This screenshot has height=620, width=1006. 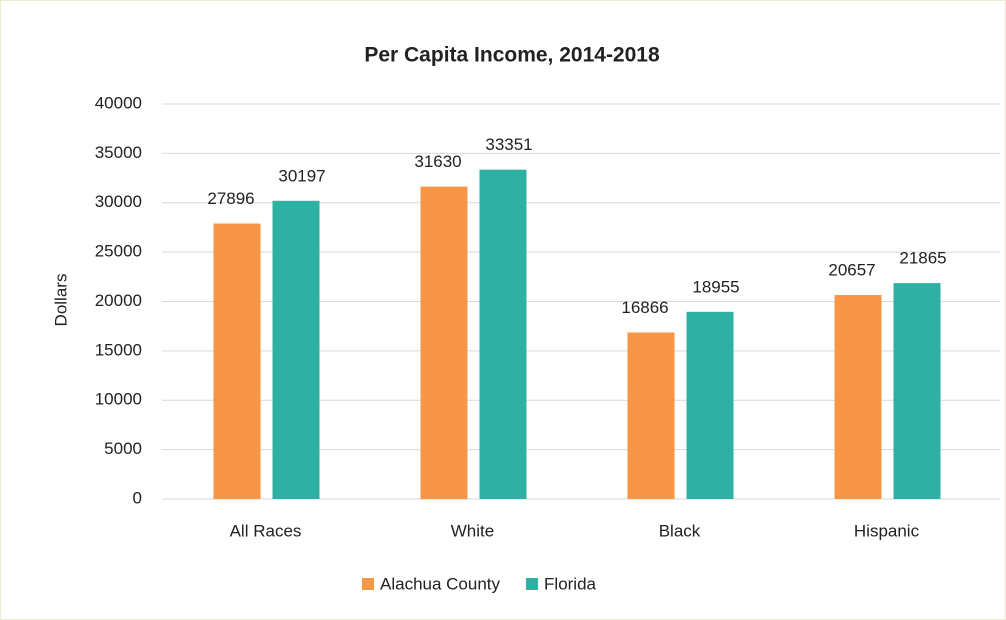 What do you see at coordinates (118, 251) in the screenshot?
I see `y-tick-label: 25000` at bounding box center [118, 251].